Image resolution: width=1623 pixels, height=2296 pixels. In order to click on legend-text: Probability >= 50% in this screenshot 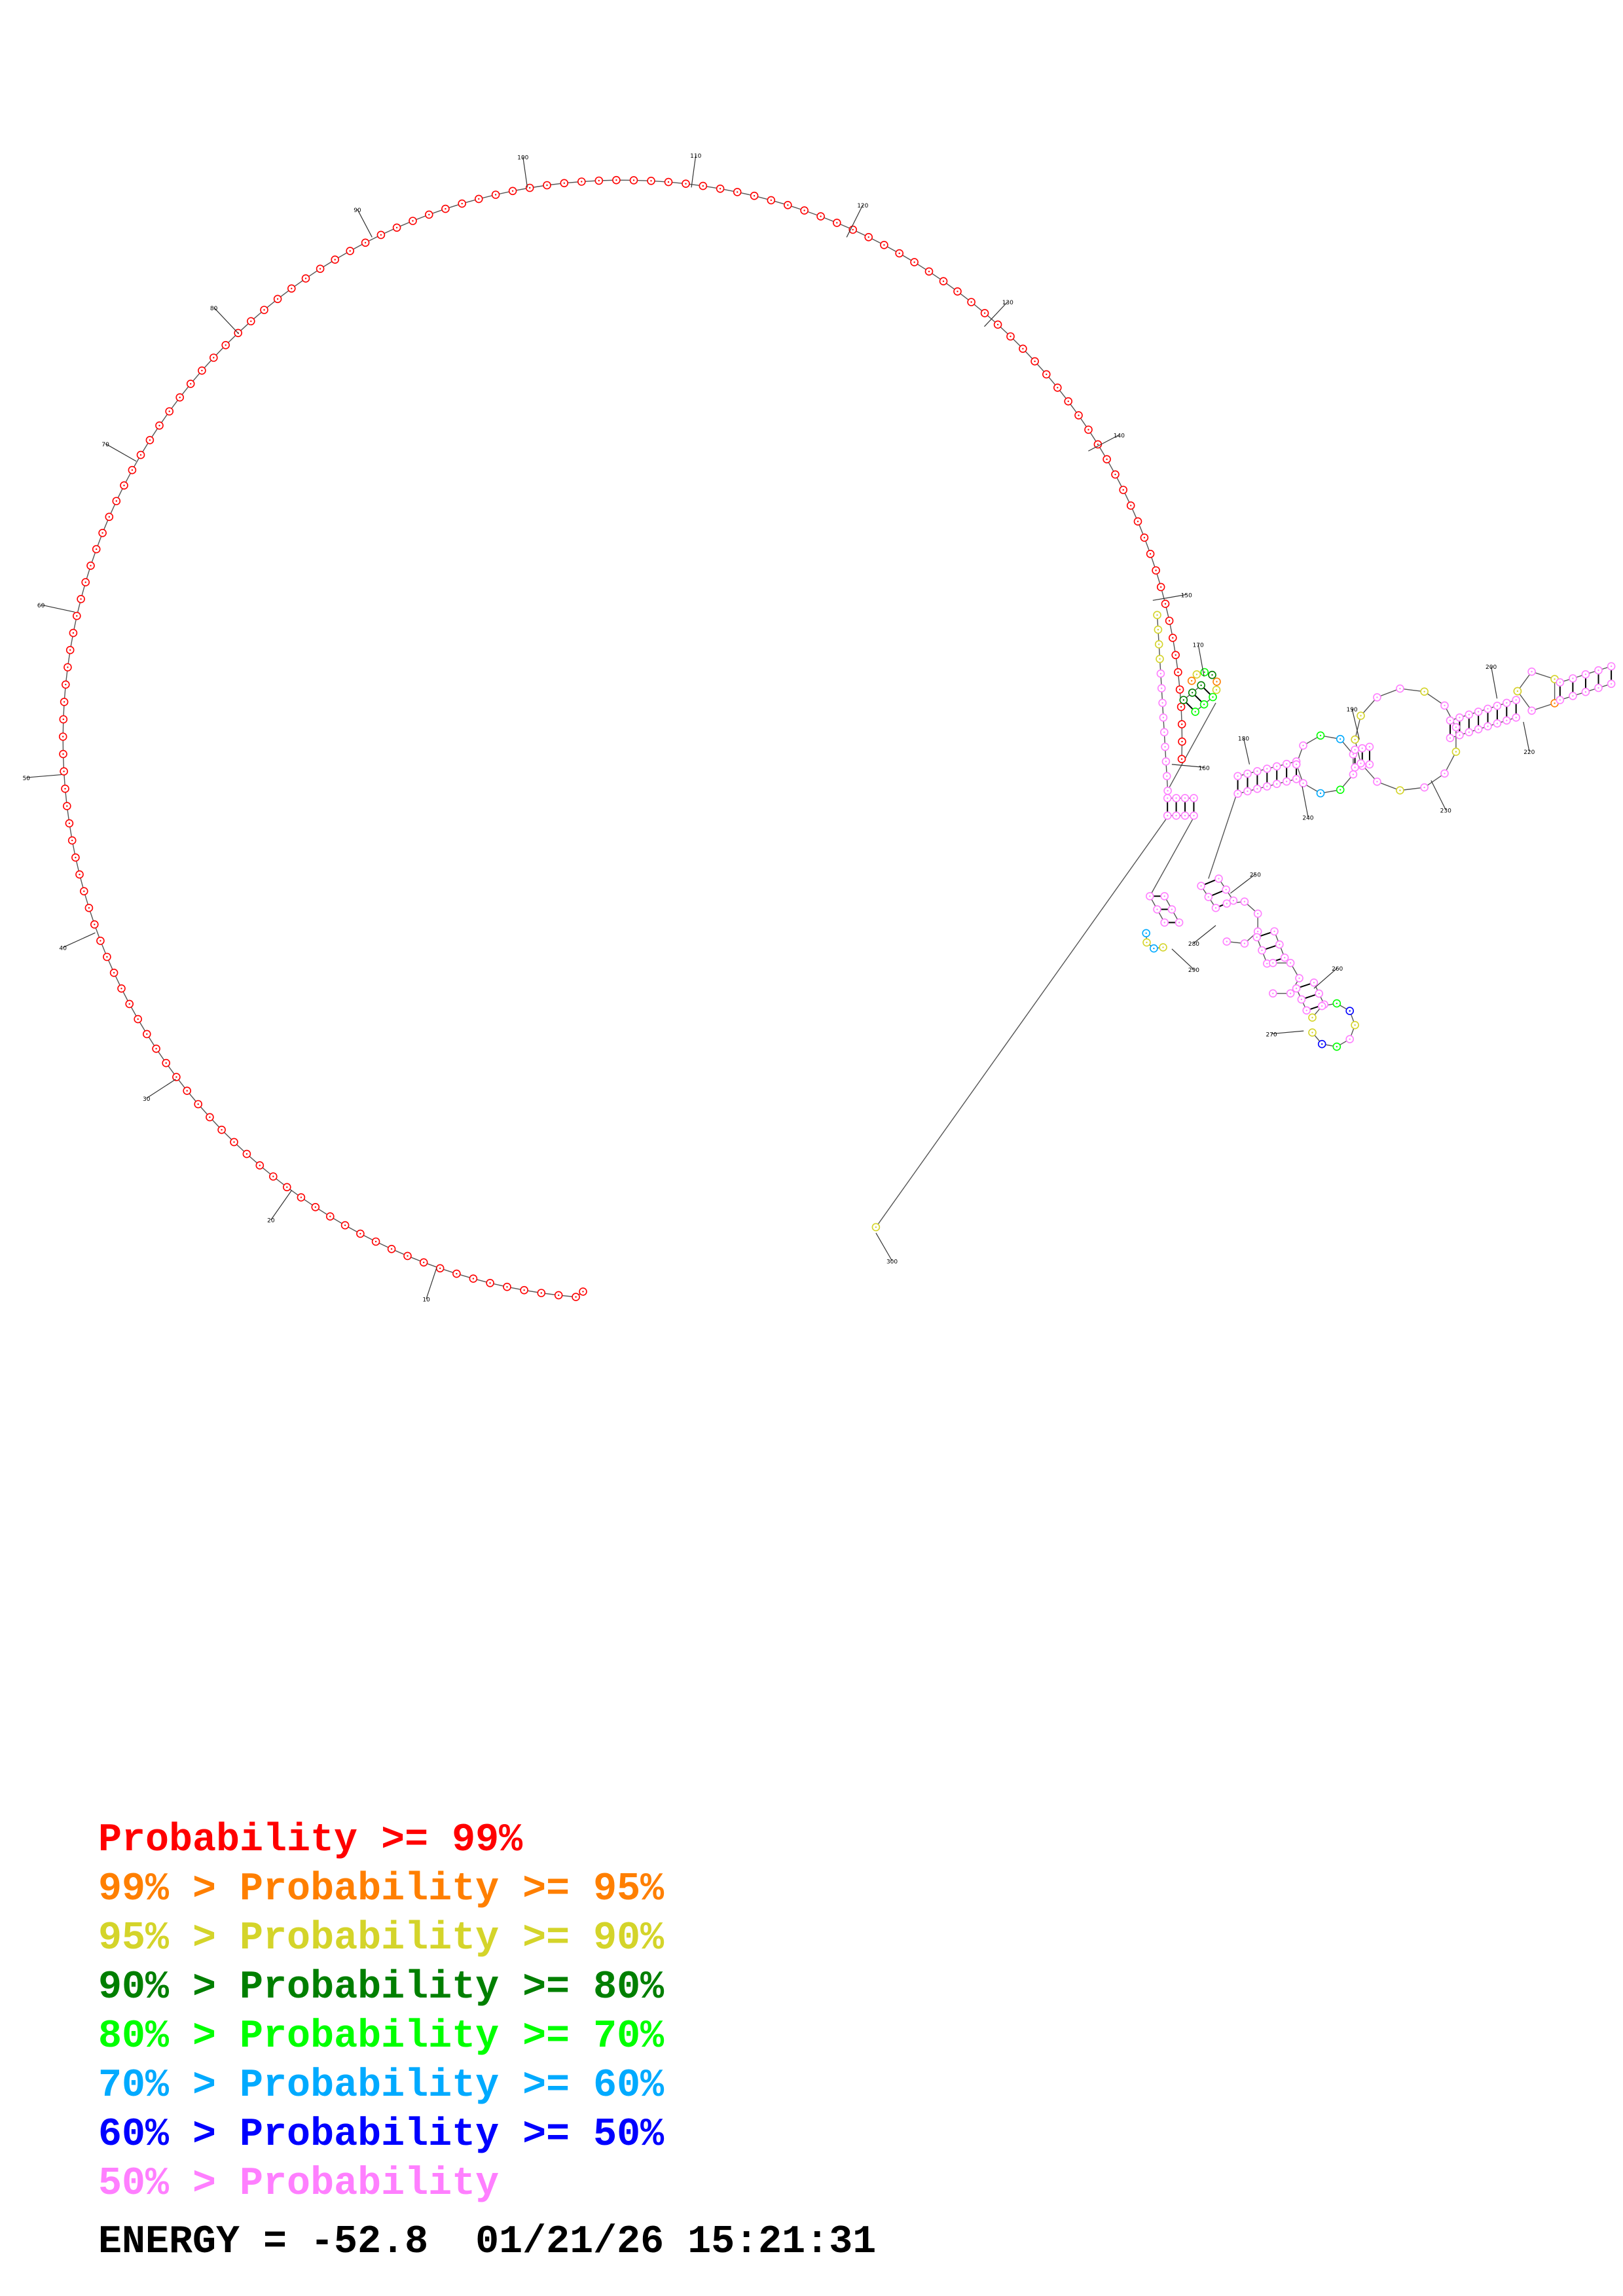, I will do `click(452, 2135)`.